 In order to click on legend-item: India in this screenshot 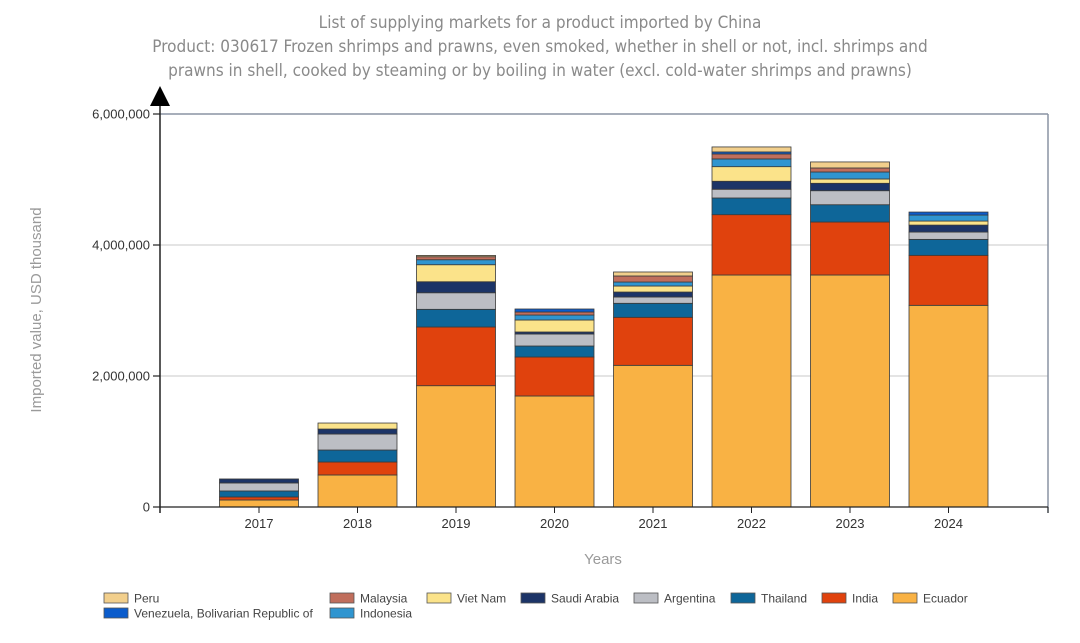, I will do `click(849, 599)`.